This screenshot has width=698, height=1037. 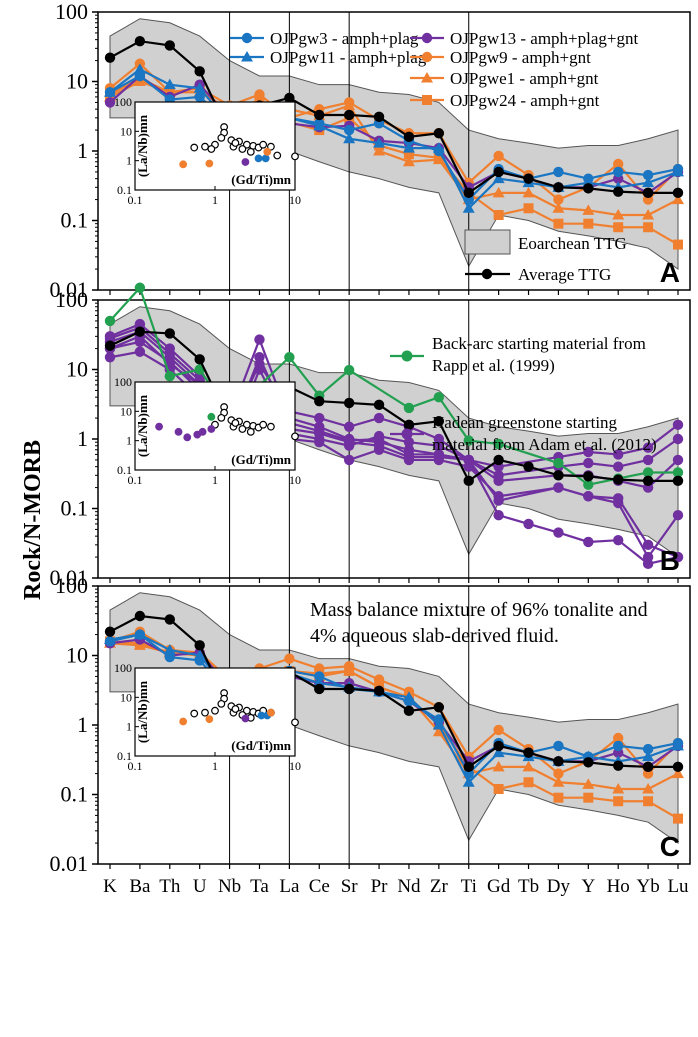 I want to click on x-tick-label-Ho: Ho, so click(x=618, y=886).